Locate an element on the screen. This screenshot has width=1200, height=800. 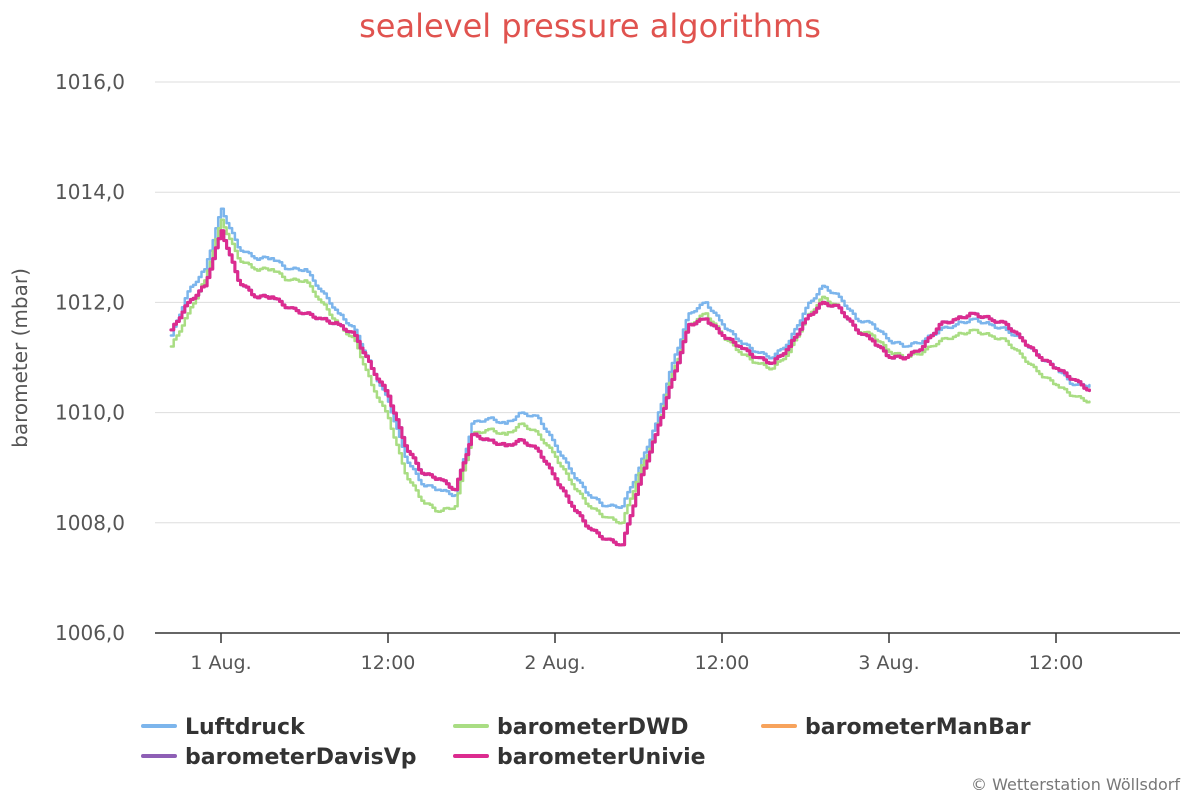
x-tick-label: 1 Aug. is located at coordinates (220, 663).